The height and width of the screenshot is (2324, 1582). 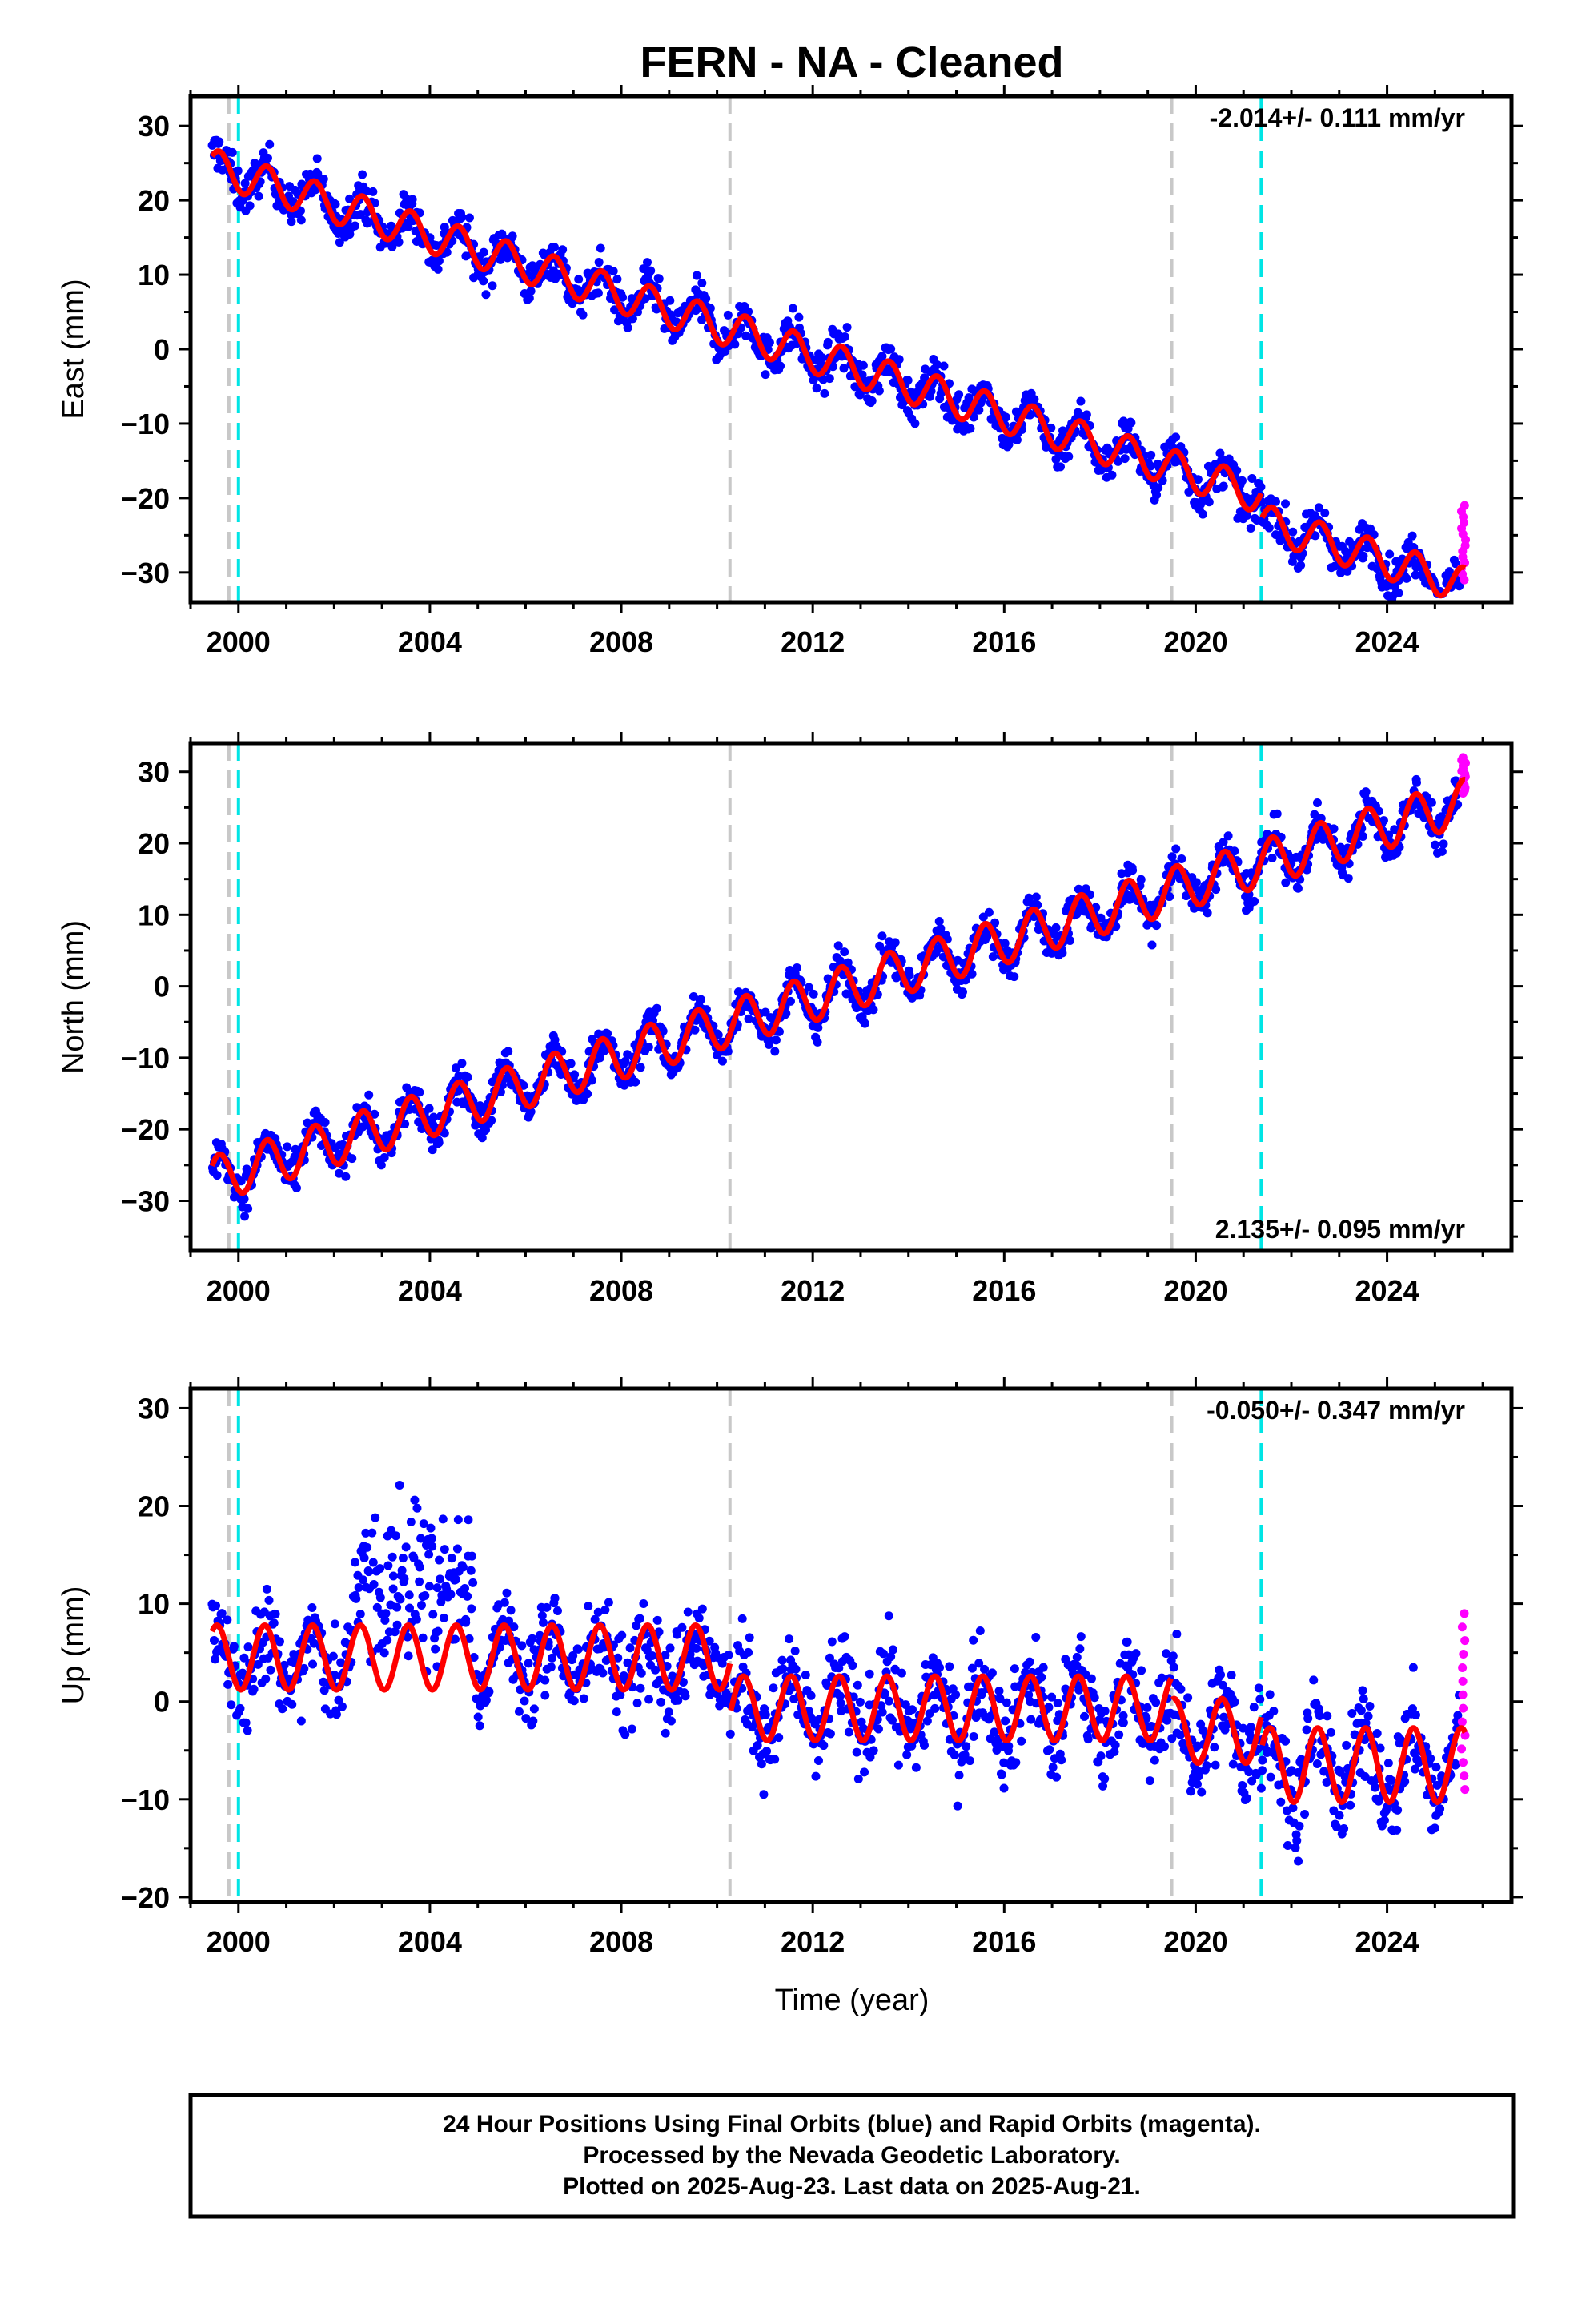 What do you see at coordinates (1463, 757) in the screenshot?
I see `rapid-orbit-point` at bounding box center [1463, 757].